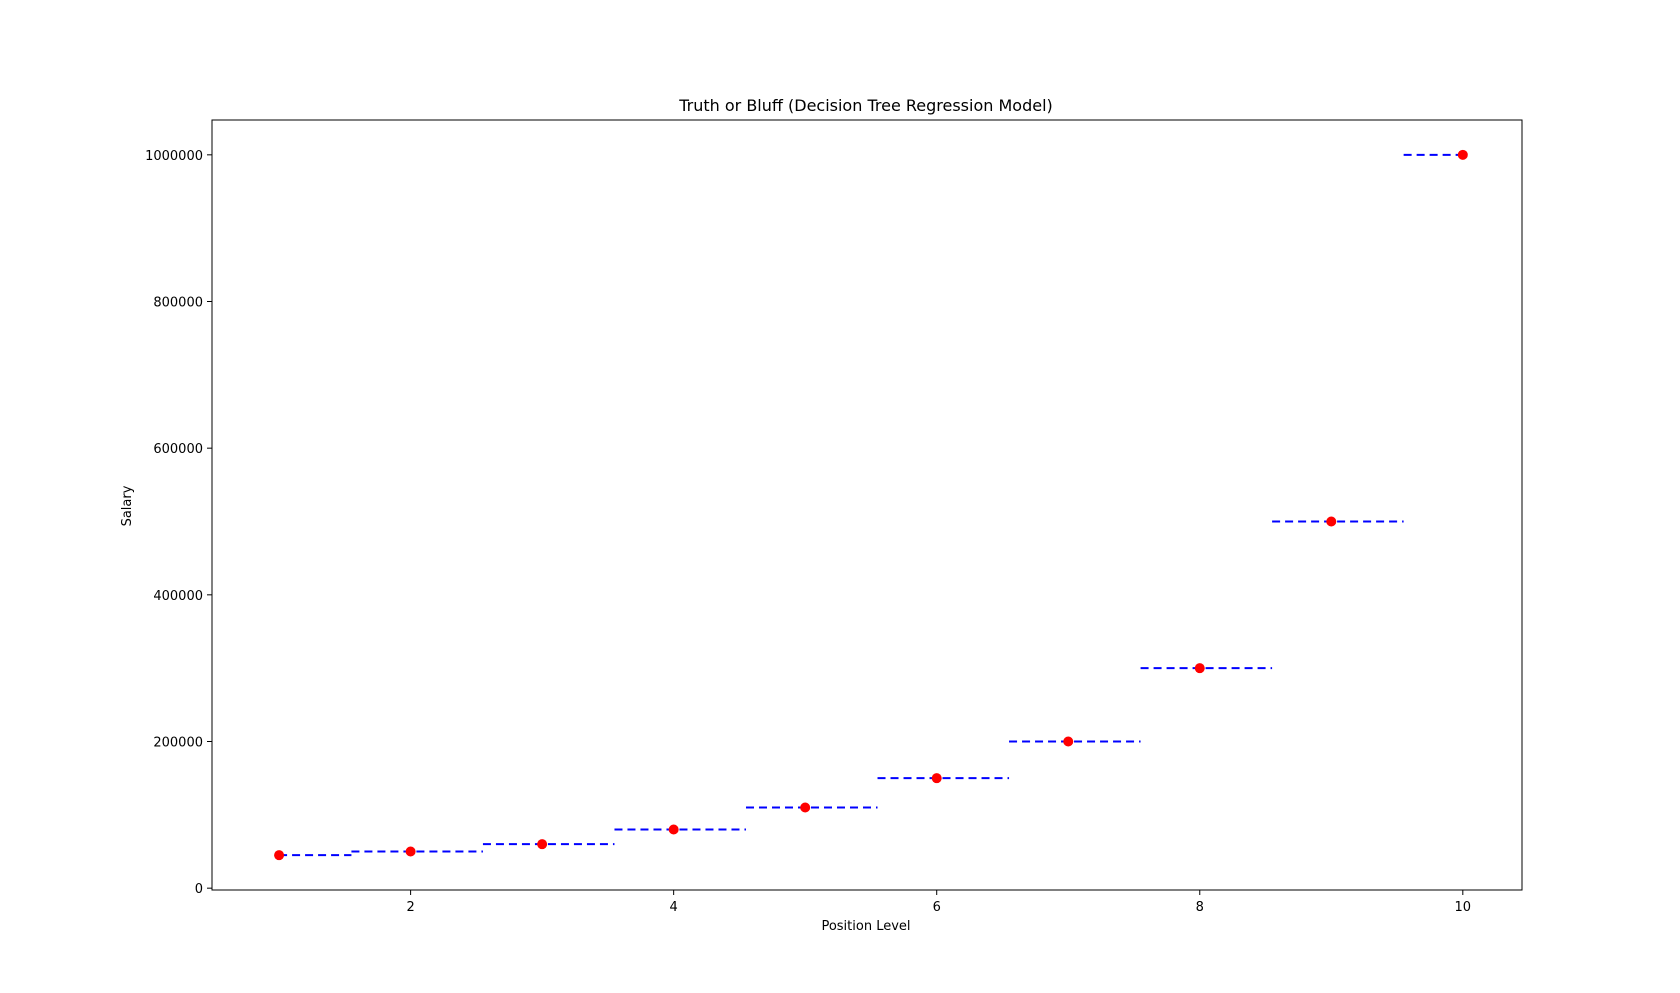 The height and width of the screenshot is (993, 1680). I want to click on x-tick-label: 10, so click(1463, 907).